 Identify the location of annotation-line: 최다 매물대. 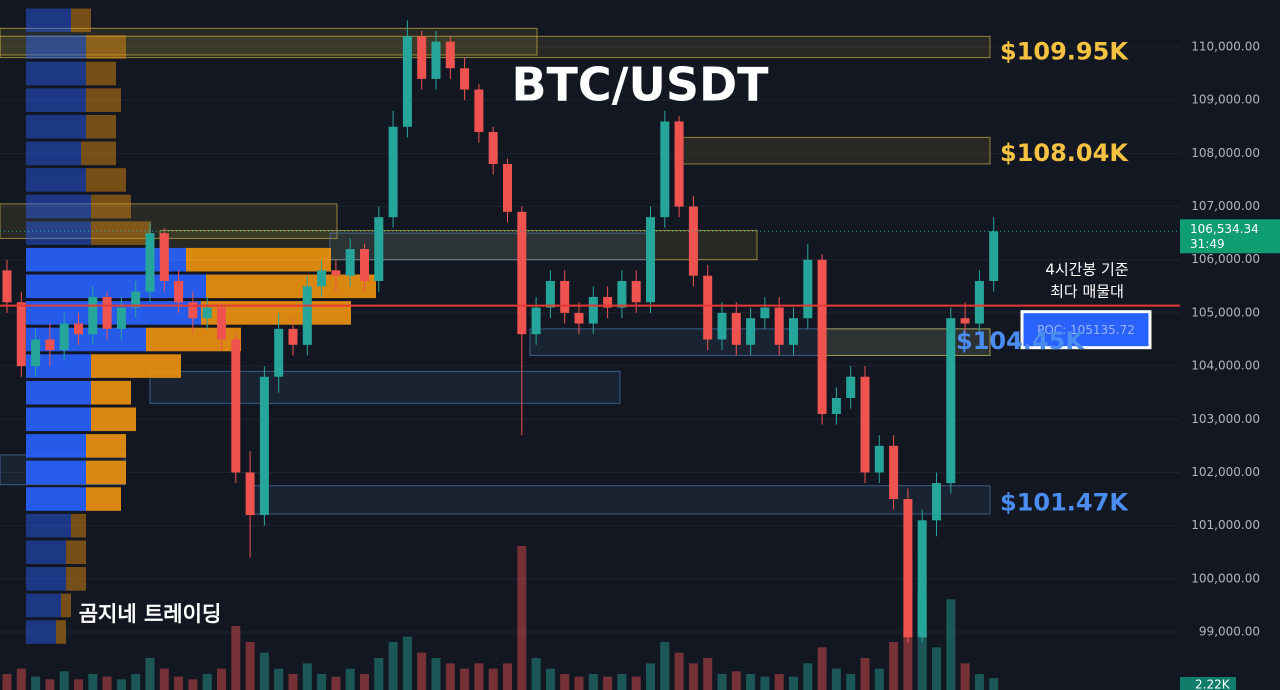
(1087, 292).